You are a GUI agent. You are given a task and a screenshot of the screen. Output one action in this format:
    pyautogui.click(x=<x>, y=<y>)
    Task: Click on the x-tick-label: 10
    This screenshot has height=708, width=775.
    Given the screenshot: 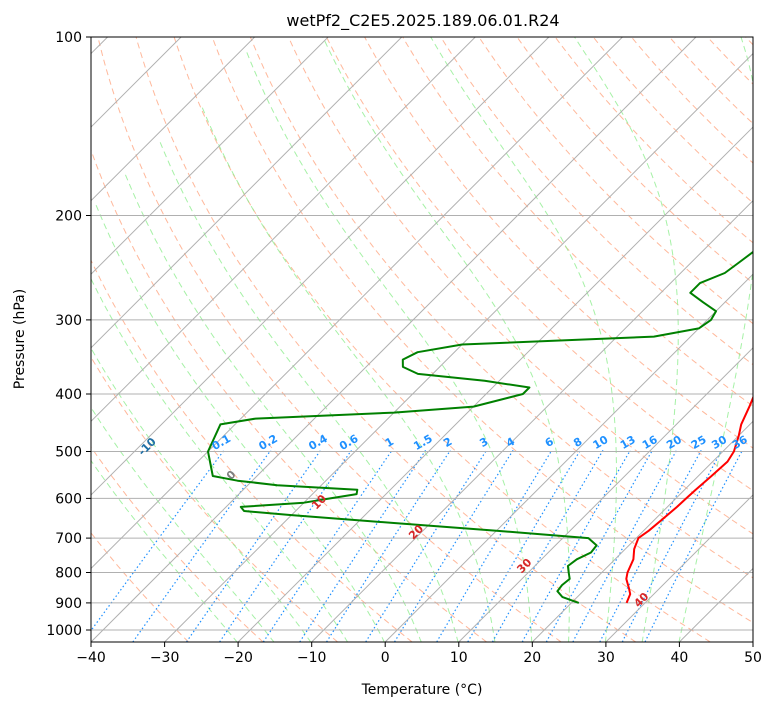 What is the action you would take?
    pyautogui.click(x=459, y=658)
    